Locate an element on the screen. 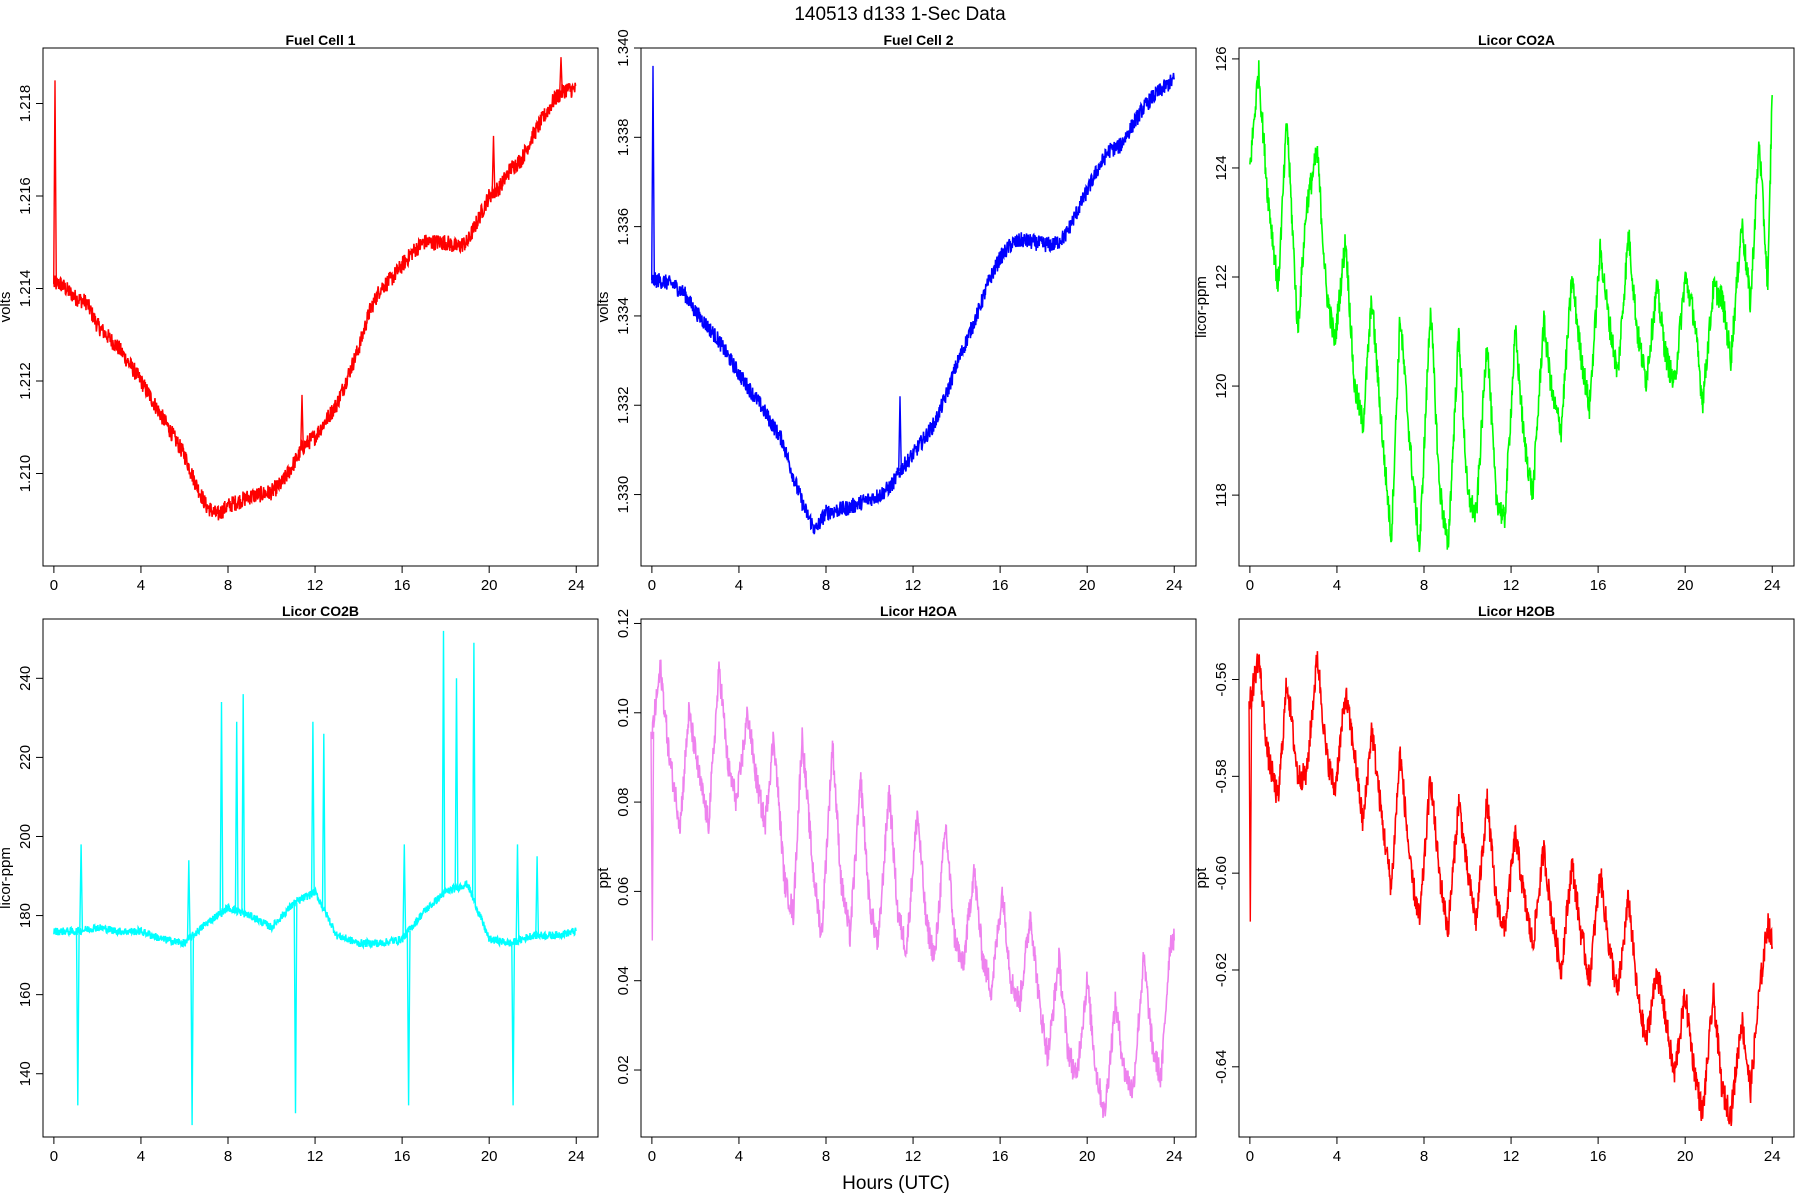  y-tick-label: -0.56 is located at coordinates (1221, 679).